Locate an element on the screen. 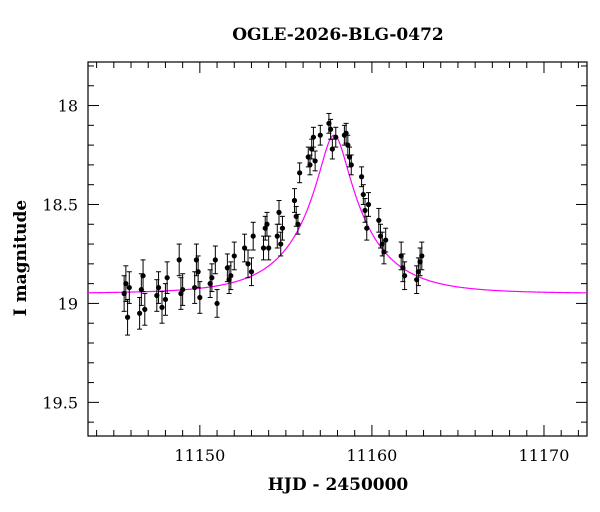  y-tick-label: 19 is located at coordinates (68, 303).